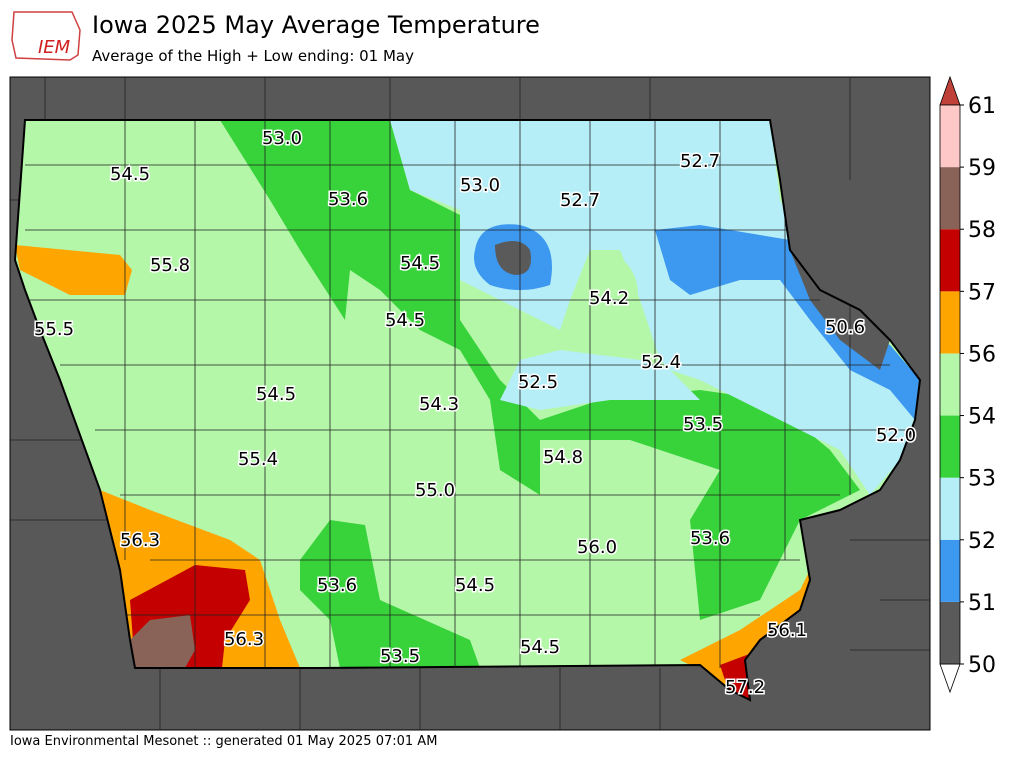  What do you see at coordinates (982, 354) in the screenshot?
I see `colorbar-tick-label: 56` at bounding box center [982, 354].